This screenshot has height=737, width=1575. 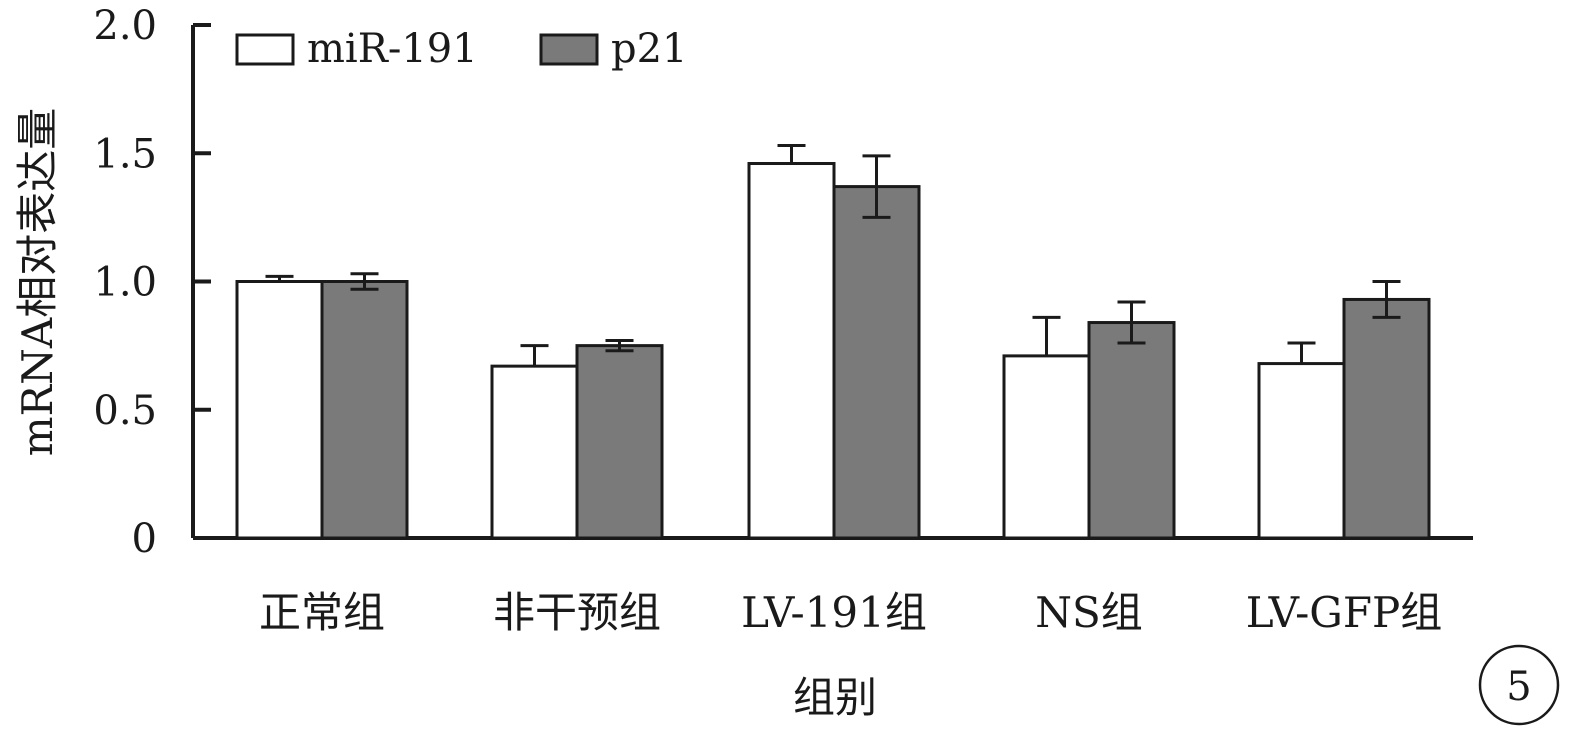 What do you see at coordinates (649, 49) in the screenshot?
I see `legend-label-p21: p21` at bounding box center [649, 49].